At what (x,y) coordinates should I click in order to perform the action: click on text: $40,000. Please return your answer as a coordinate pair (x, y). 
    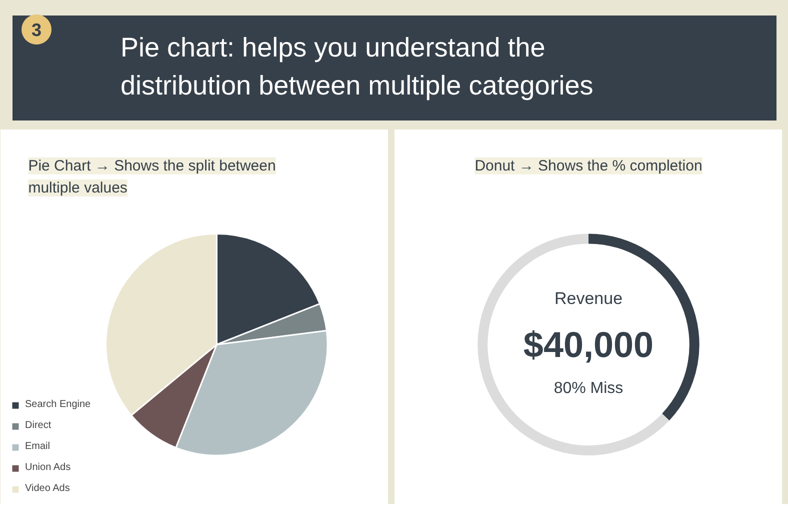
    Looking at the image, I should click on (588, 345).